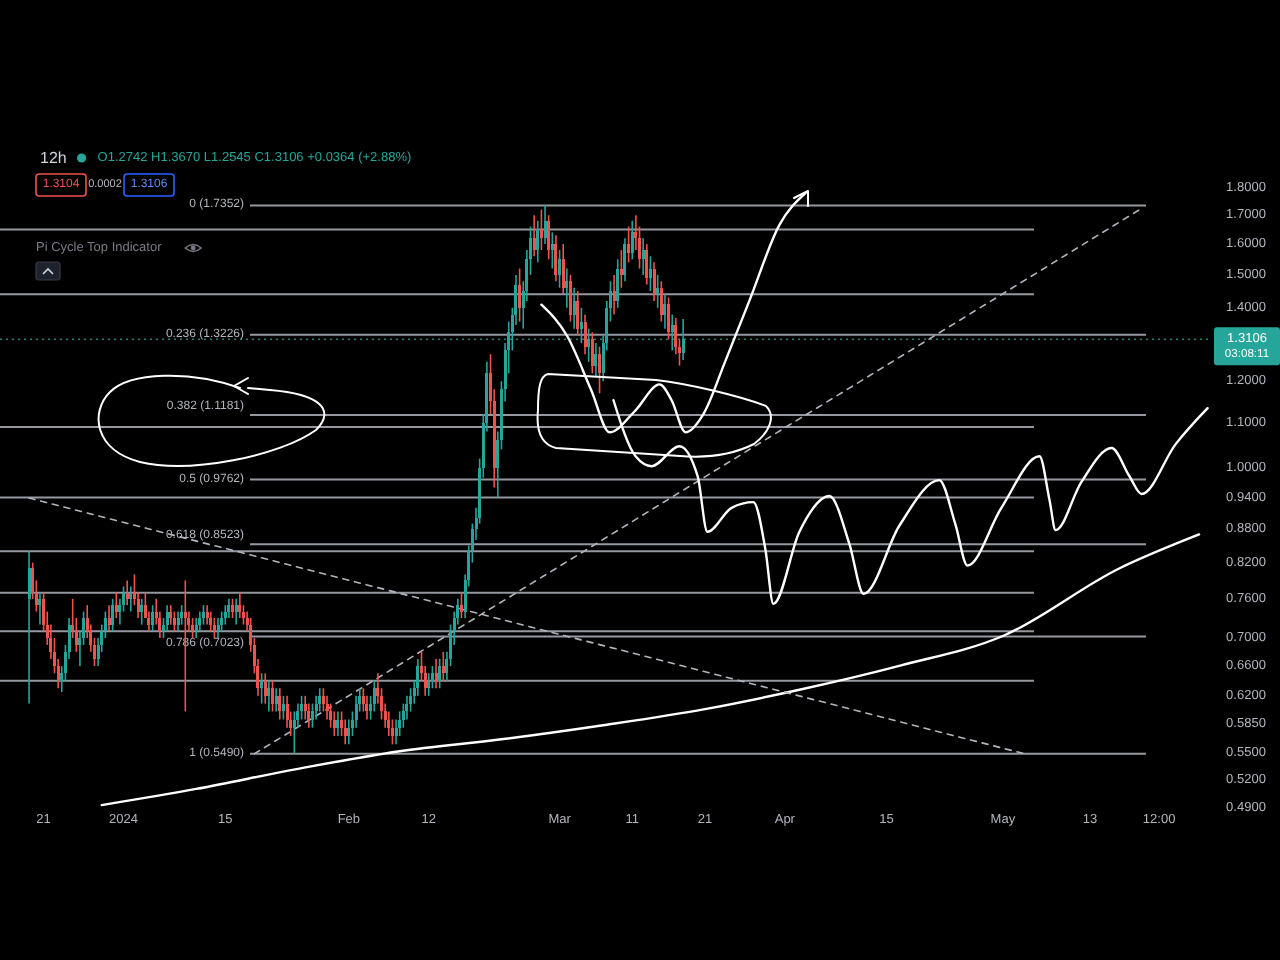  What do you see at coordinates (53, 158) in the screenshot?
I see `chart-title: 12h` at bounding box center [53, 158].